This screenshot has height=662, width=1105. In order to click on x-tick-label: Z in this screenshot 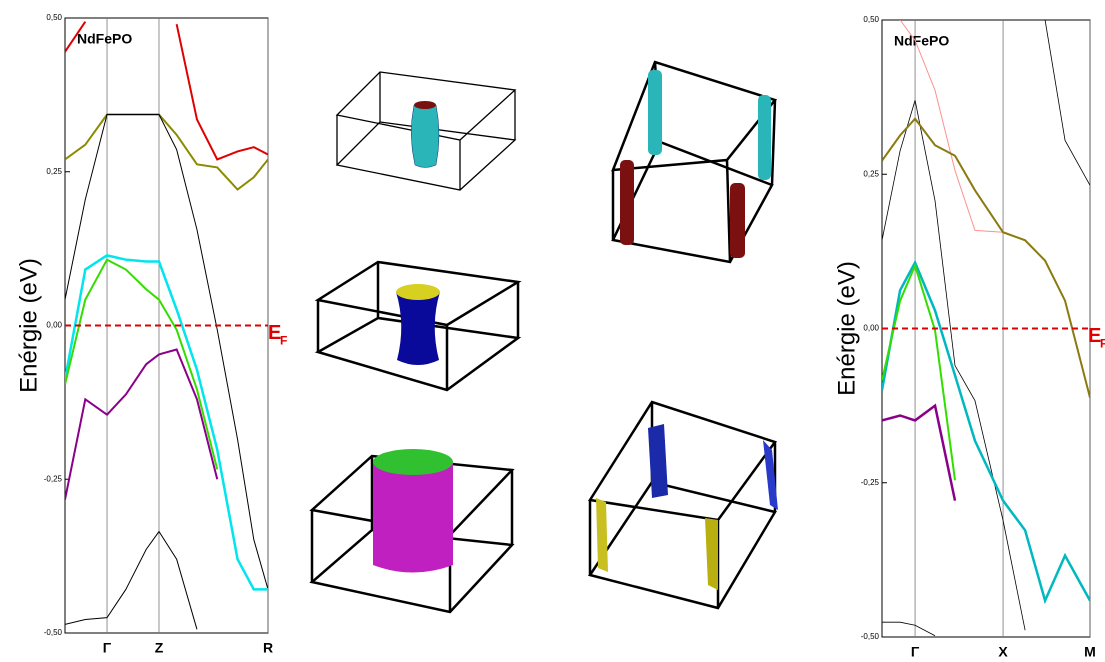, I will do `click(159, 648)`.